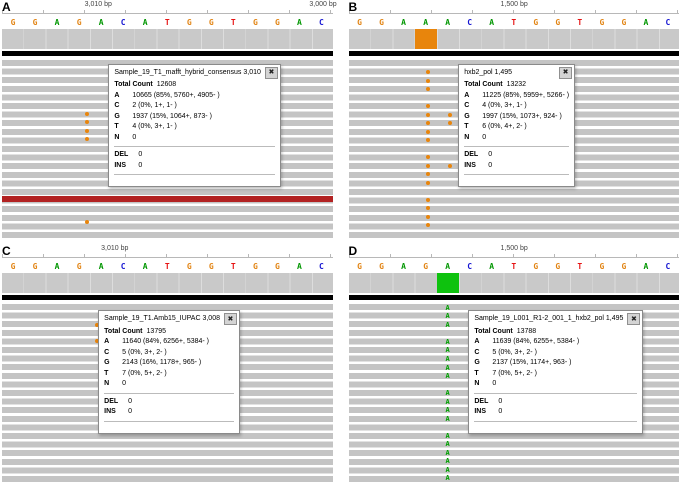 The width and height of the screenshot is (685, 484). Describe the element at coordinates (513, 116) in the screenshot. I see `count-row: G 1997 (15%, 1073+, 924- )` at that location.